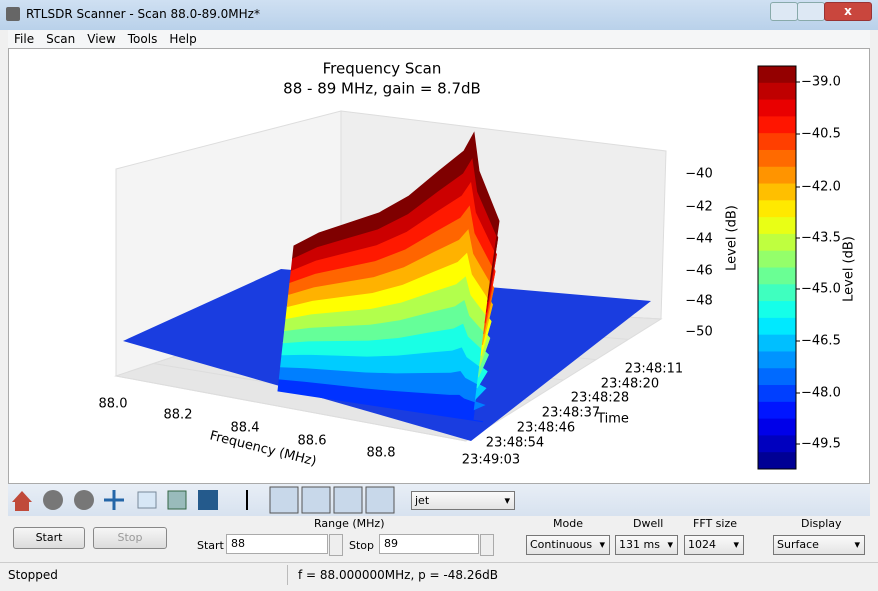  What do you see at coordinates (568, 545) in the screenshot?
I see `mode-select: Continuous` at bounding box center [568, 545].